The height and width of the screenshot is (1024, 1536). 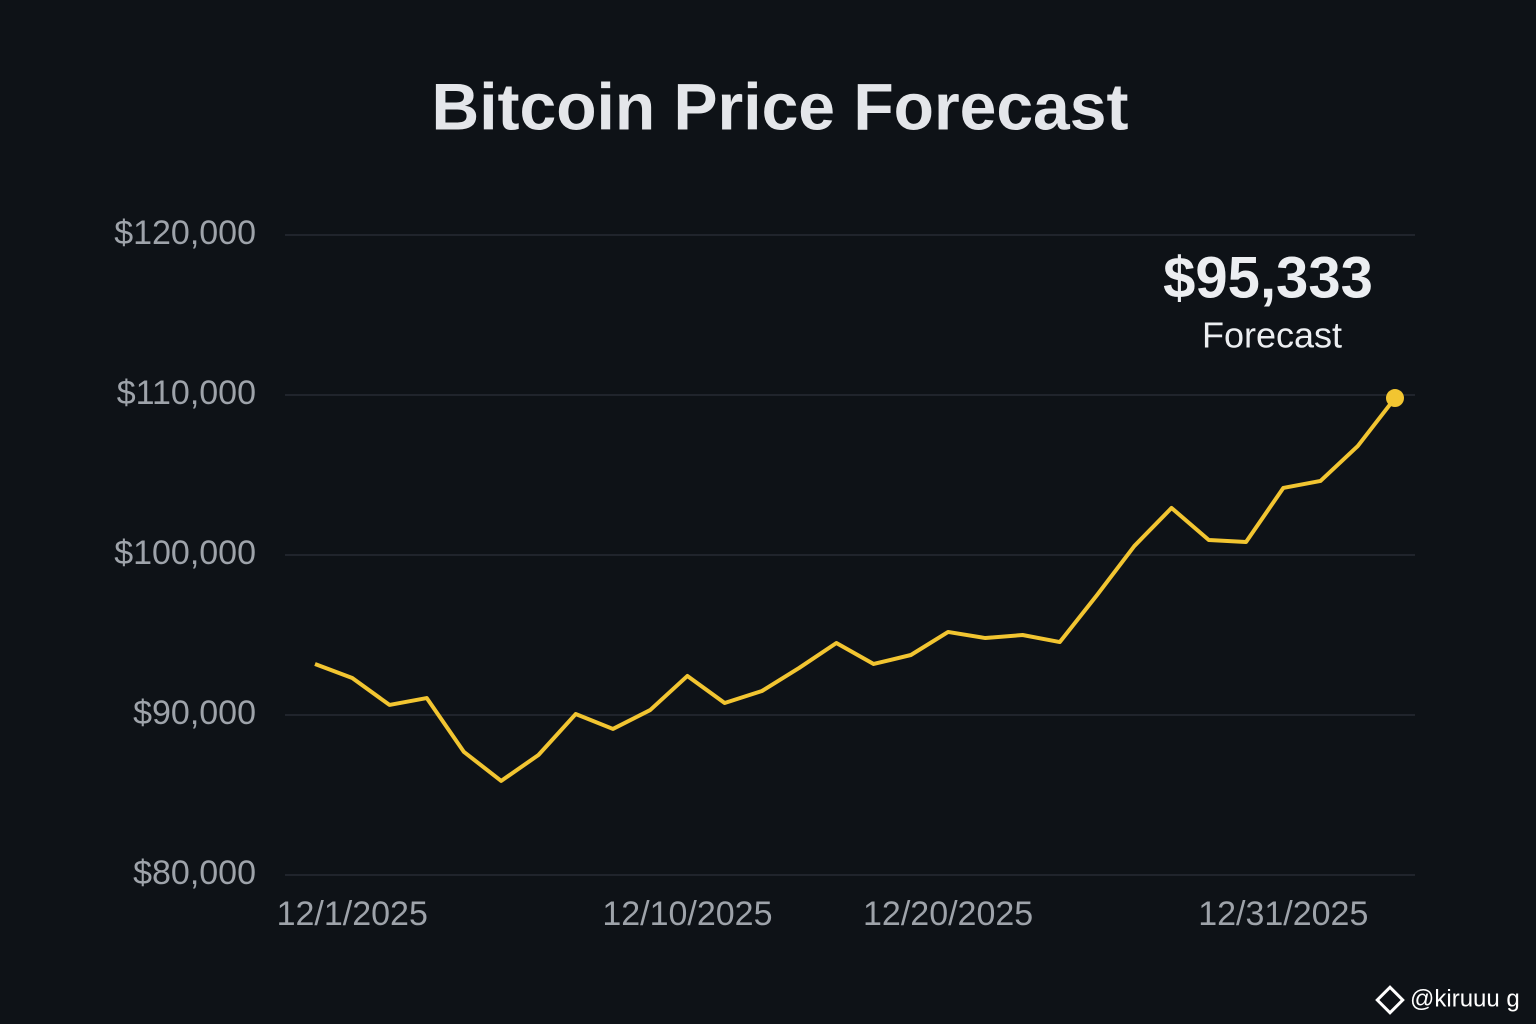 I want to click on watermark-icon, so click(x=1390, y=1000).